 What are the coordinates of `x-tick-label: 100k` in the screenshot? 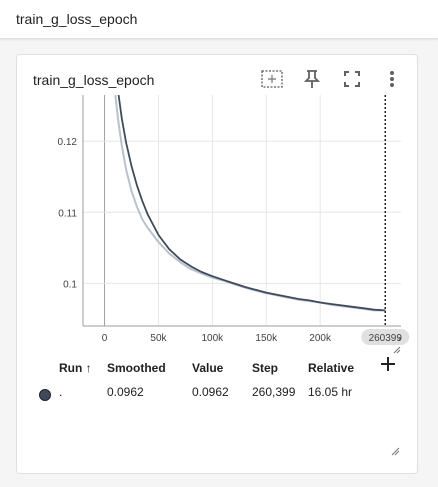 It's located at (213, 338).